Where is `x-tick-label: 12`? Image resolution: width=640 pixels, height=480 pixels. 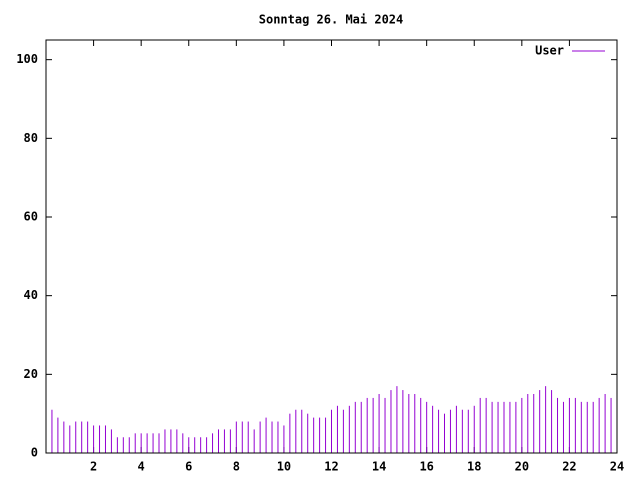
x-tick-label: 12 is located at coordinates (331, 467).